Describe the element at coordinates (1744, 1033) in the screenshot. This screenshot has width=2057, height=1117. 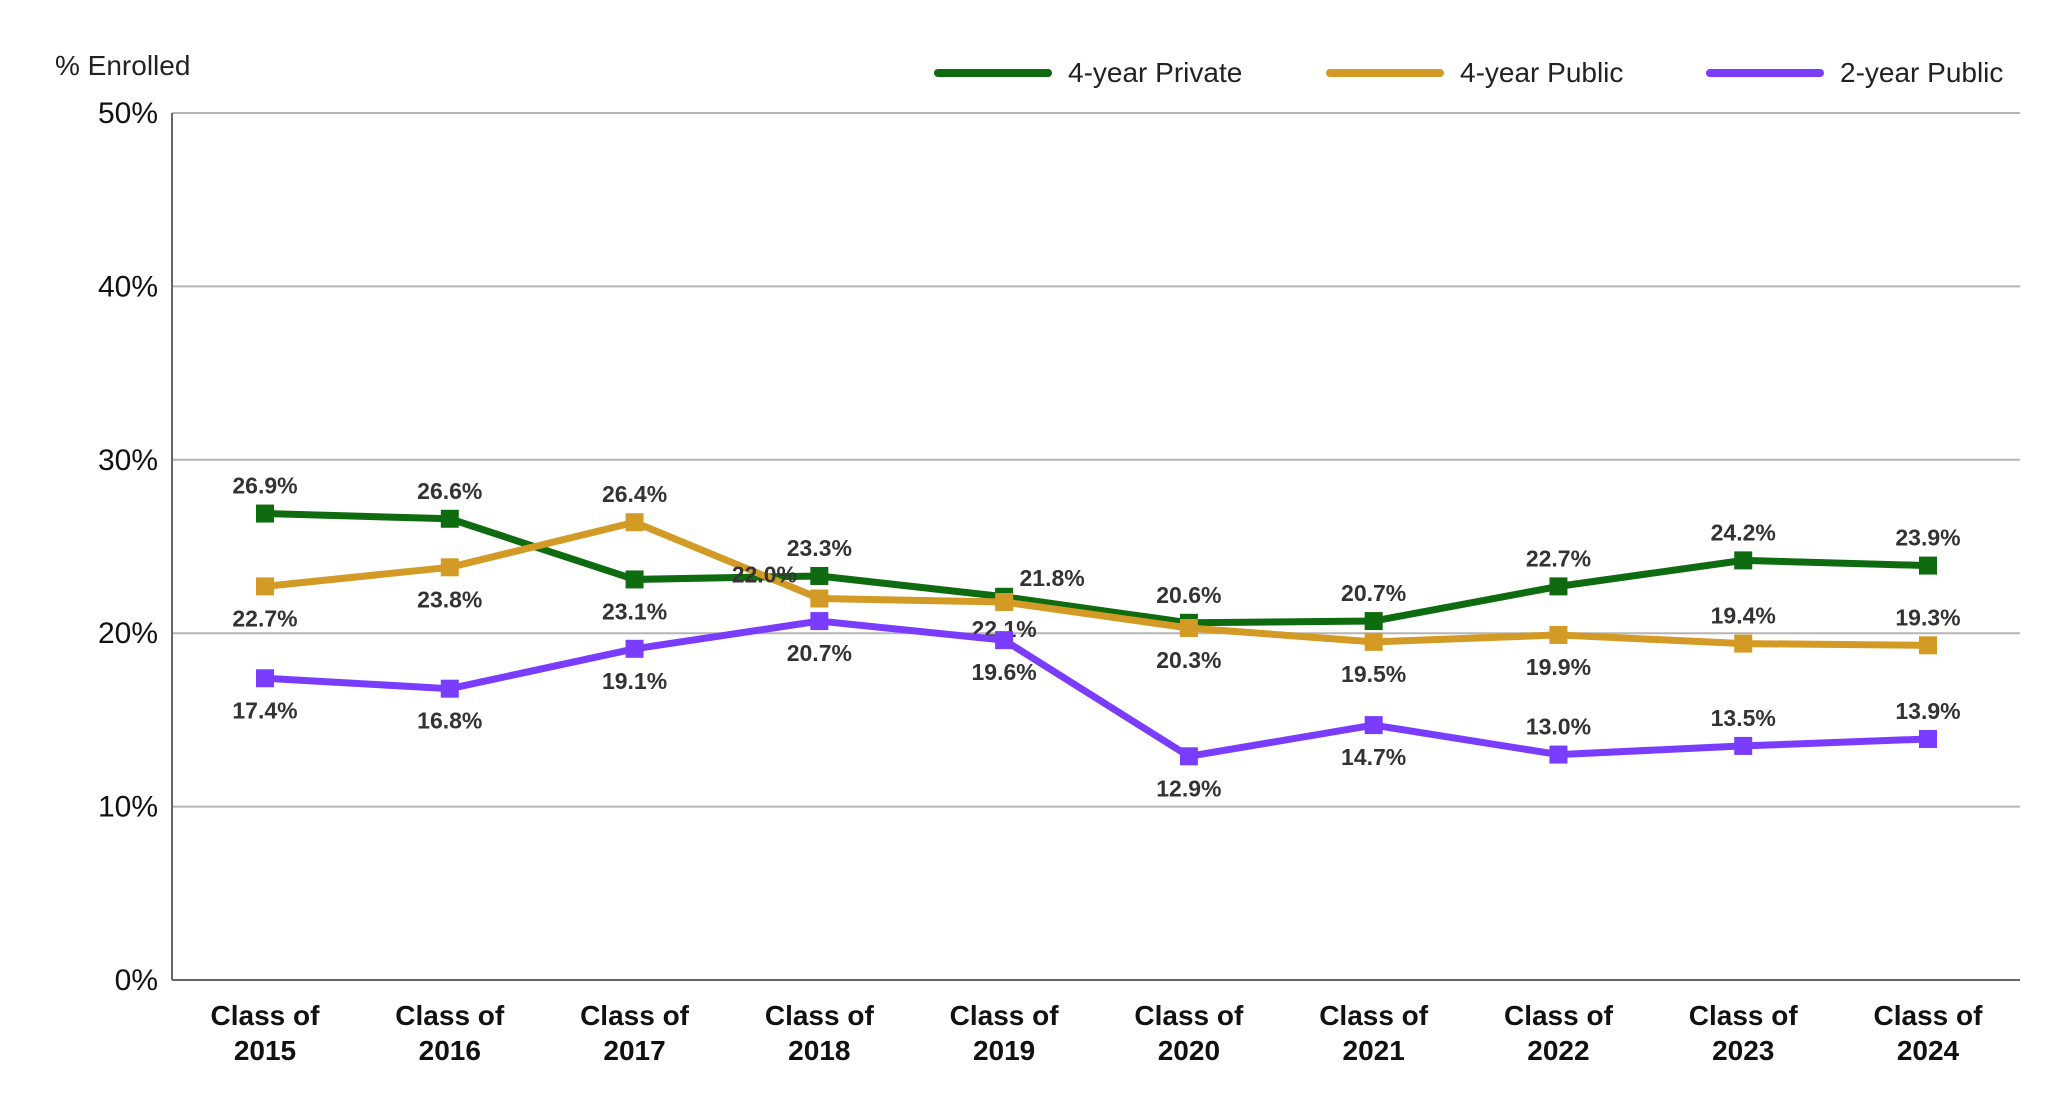
I see `x-tick-label: Class of 2023` at that location.